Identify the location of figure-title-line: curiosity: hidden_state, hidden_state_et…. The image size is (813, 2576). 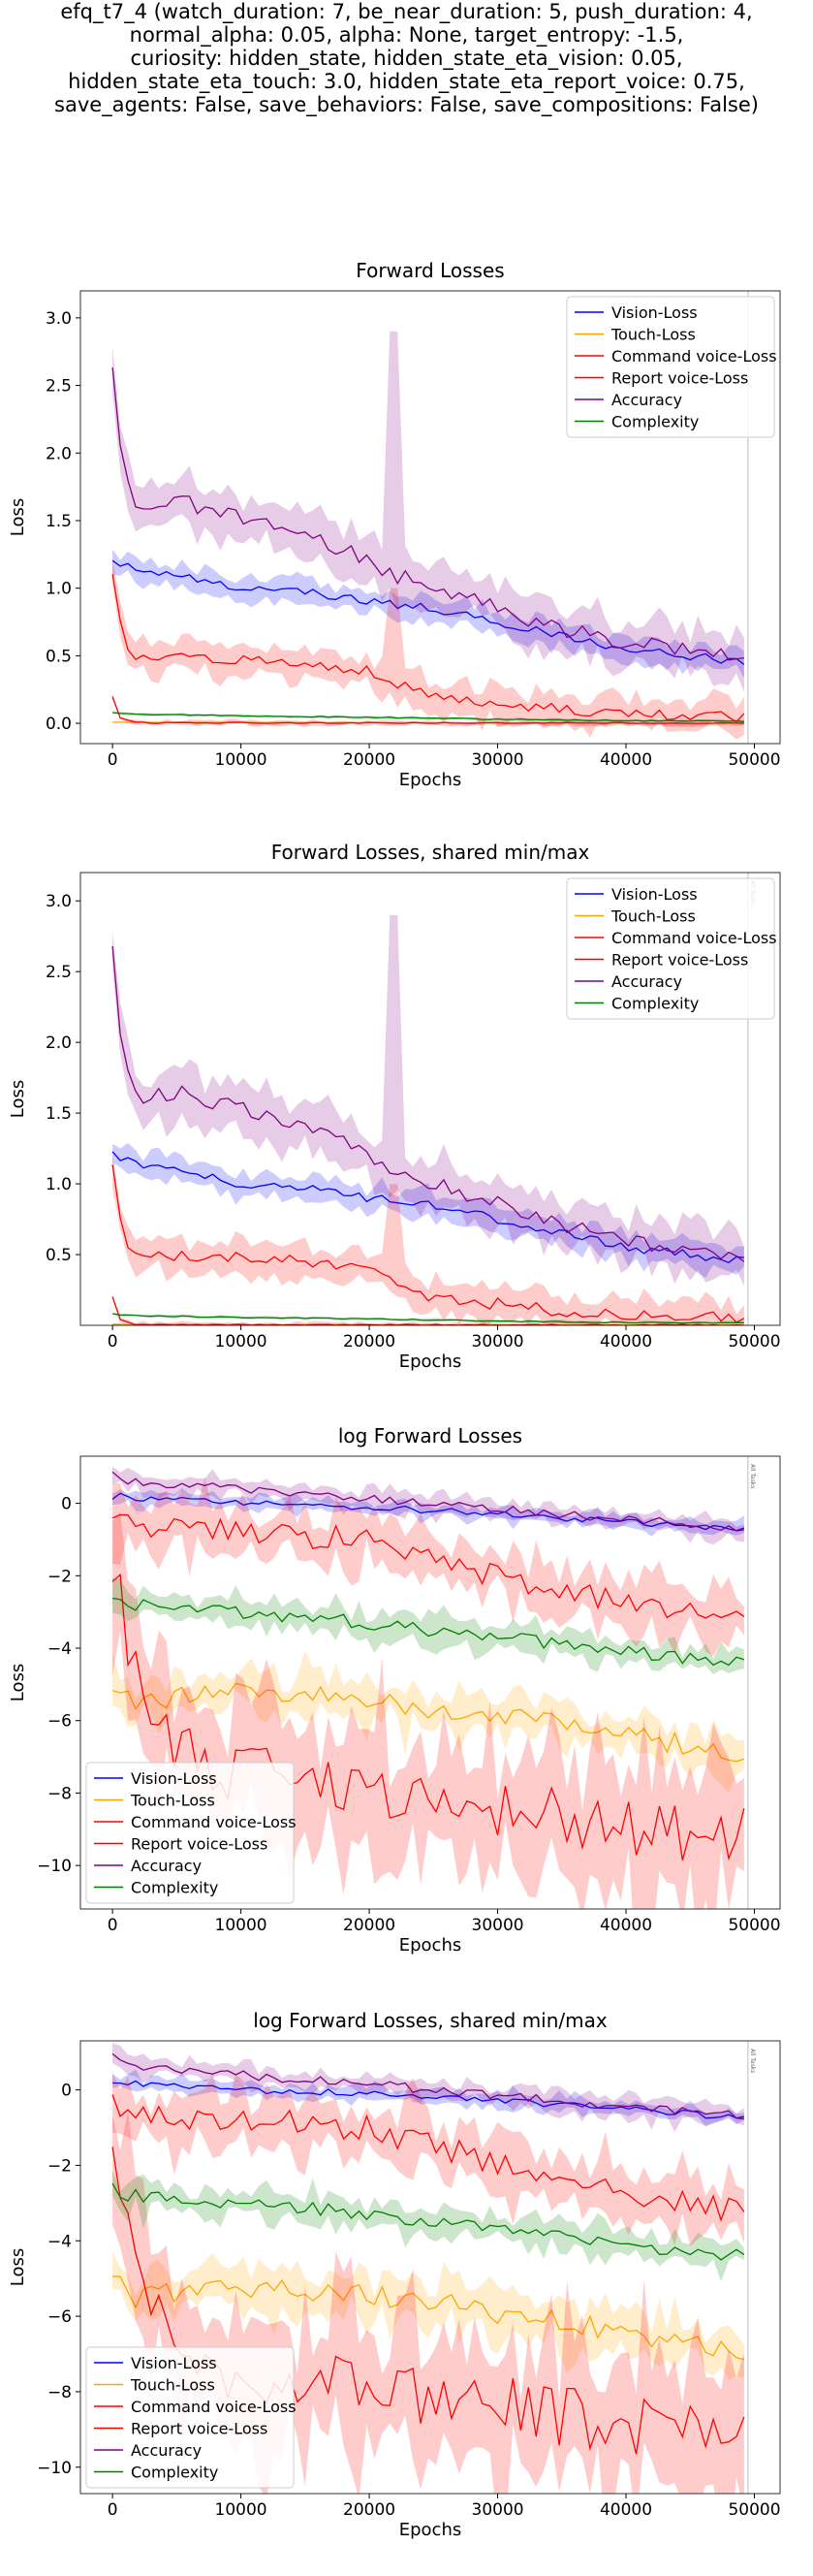
(406, 58).